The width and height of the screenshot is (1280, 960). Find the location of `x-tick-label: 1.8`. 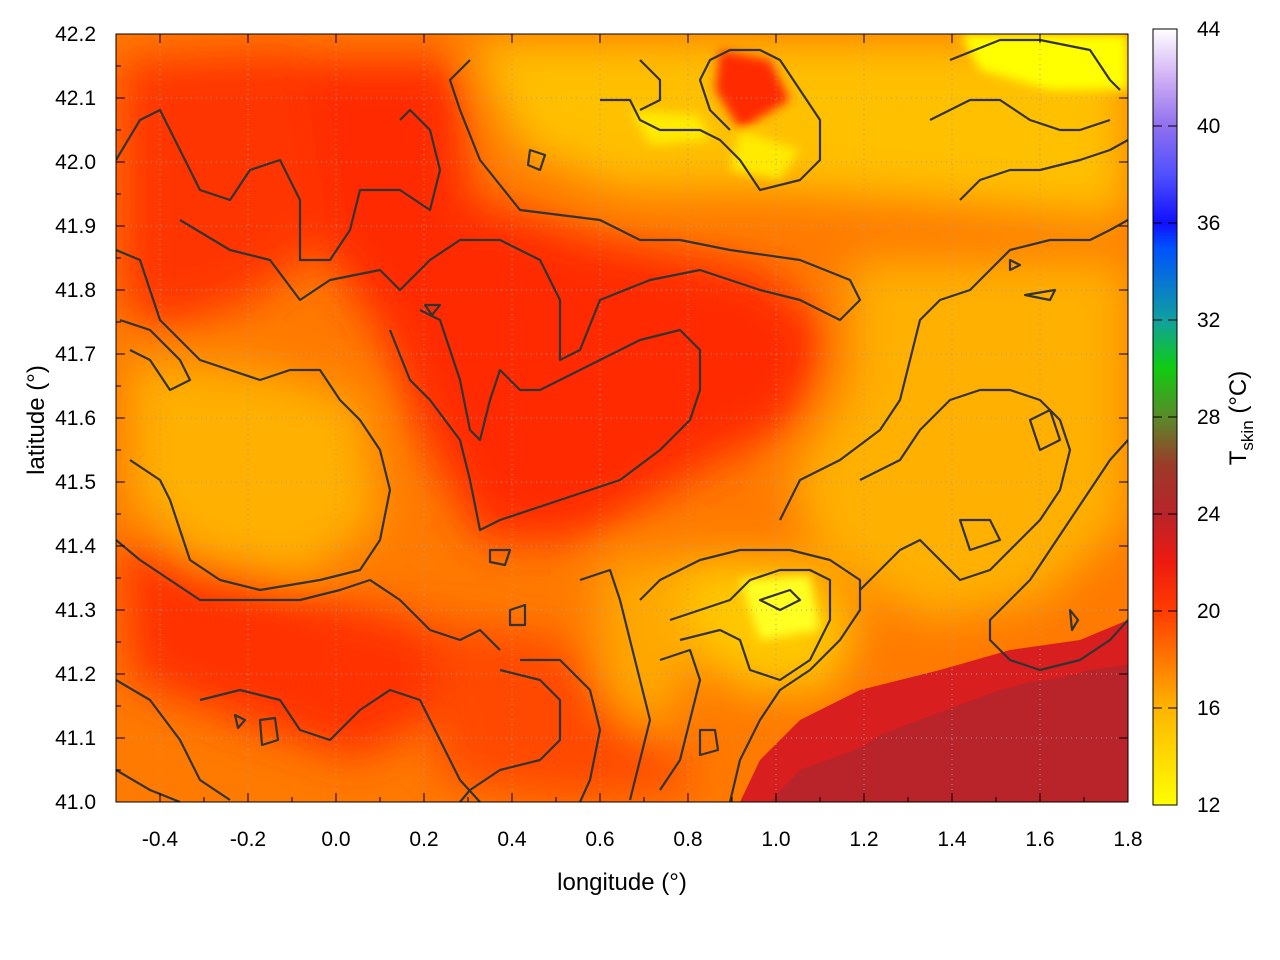

x-tick-label: 1.8 is located at coordinates (1127, 839).